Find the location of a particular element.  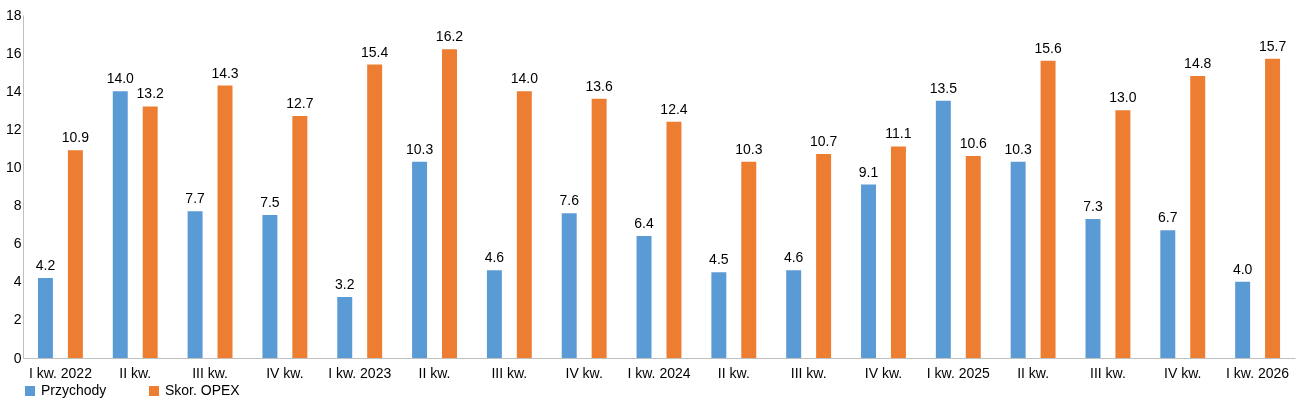

legend-label: Przychody is located at coordinates (74, 390).